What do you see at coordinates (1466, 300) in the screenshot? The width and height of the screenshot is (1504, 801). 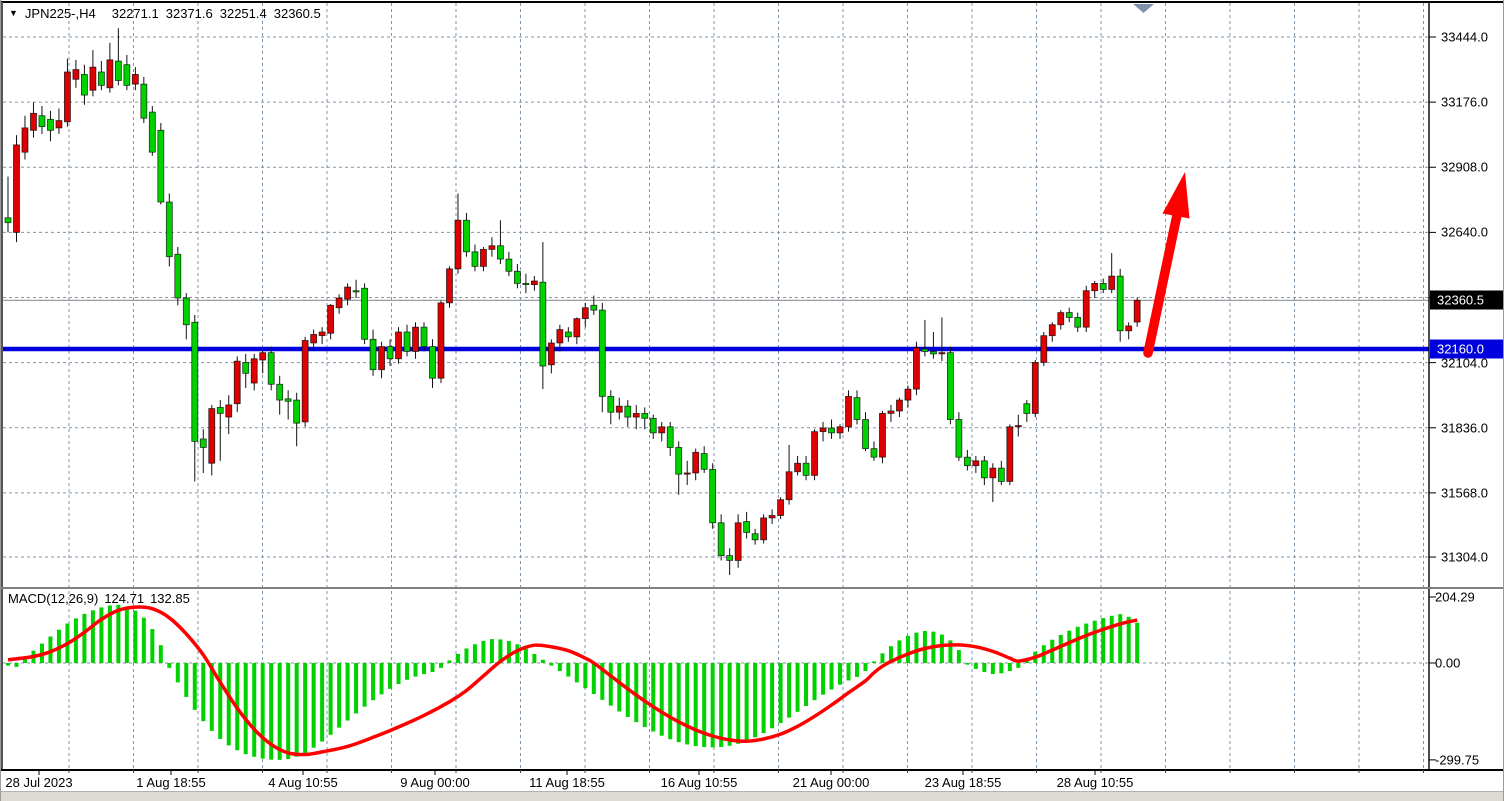 I see `current-price-badge: 32360.5` at bounding box center [1466, 300].